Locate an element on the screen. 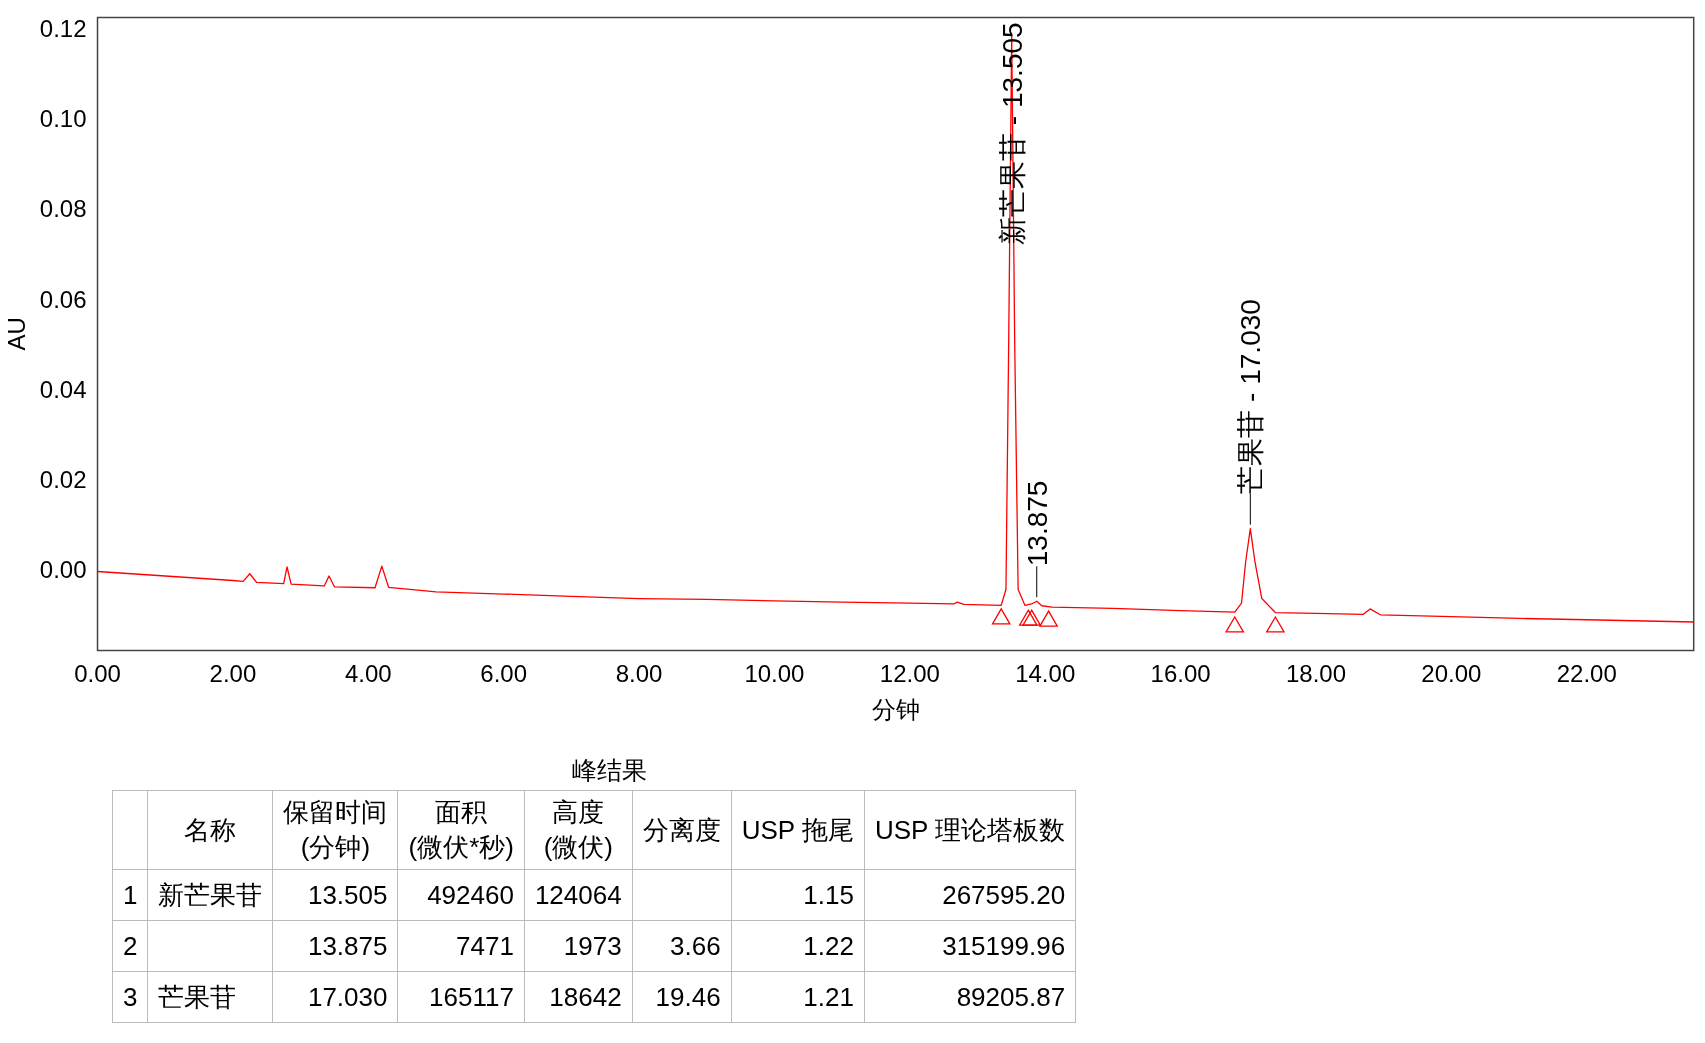 The image size is (1705, 1043). text: 165117 is located at coordinates (461, 997).